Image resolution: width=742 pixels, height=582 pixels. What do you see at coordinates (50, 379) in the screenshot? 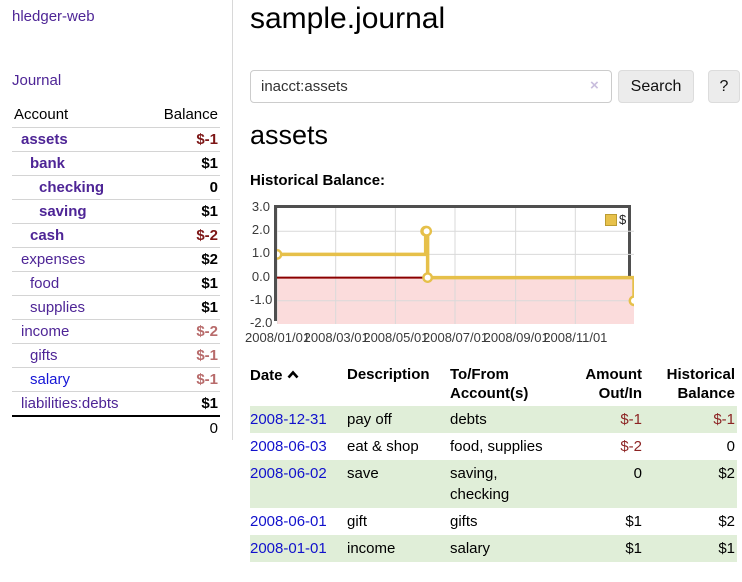
I see `account-link: salary` at bounding box center [50, 379].